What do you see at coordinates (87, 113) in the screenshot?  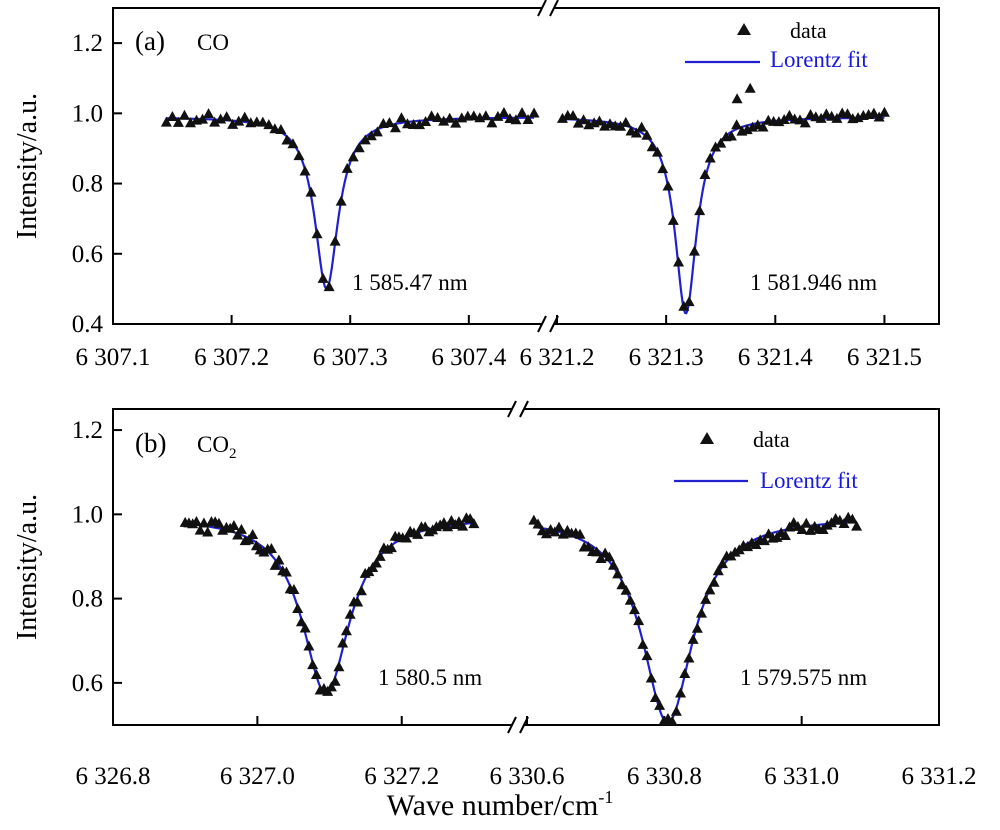 I see `y-tick-label: 1.0` at bounding box center [87, 113].